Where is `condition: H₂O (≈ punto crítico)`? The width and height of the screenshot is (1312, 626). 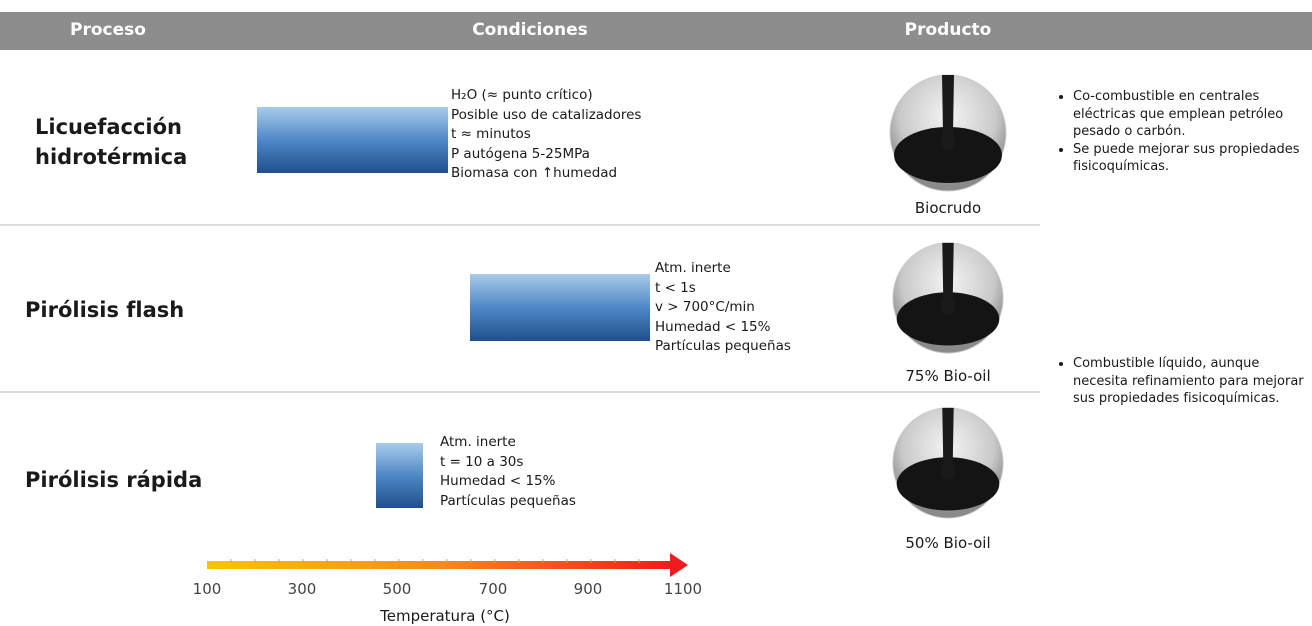 condition: H₂O (≈ punto crítico) is located at coordinates (522, 95).